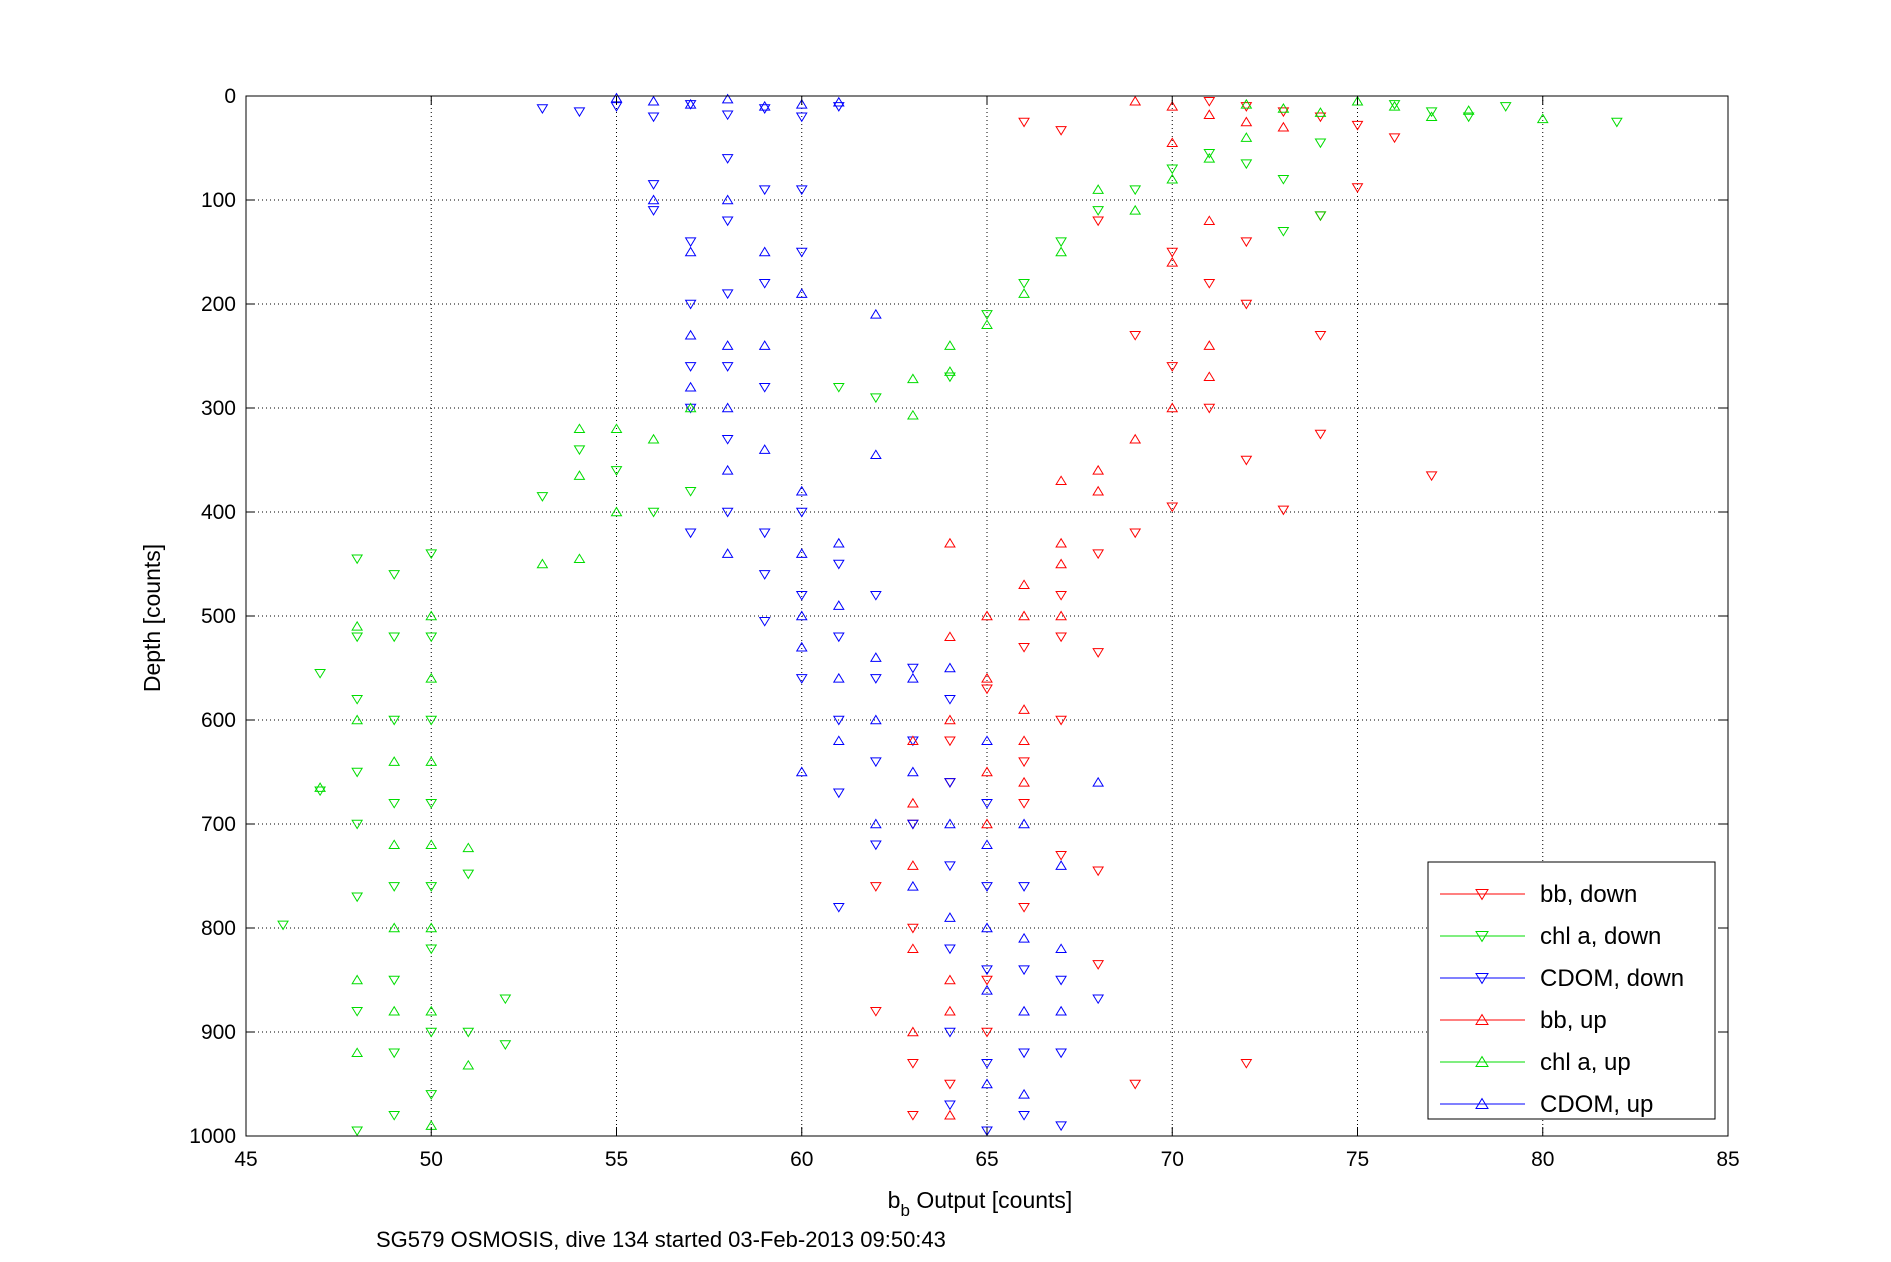 This screenshot has height=1262, width=1891. What do you see at coordinates (212, 1136) in the screenshot?
I see `y-tick-label-10: 1000` at bounding box center [212, 1136].